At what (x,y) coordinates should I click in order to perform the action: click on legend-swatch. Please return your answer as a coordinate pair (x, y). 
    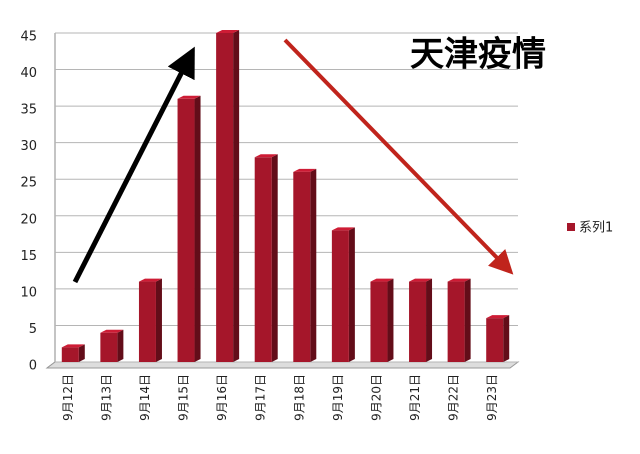
    Looking at the image, I should click on (571, 227).